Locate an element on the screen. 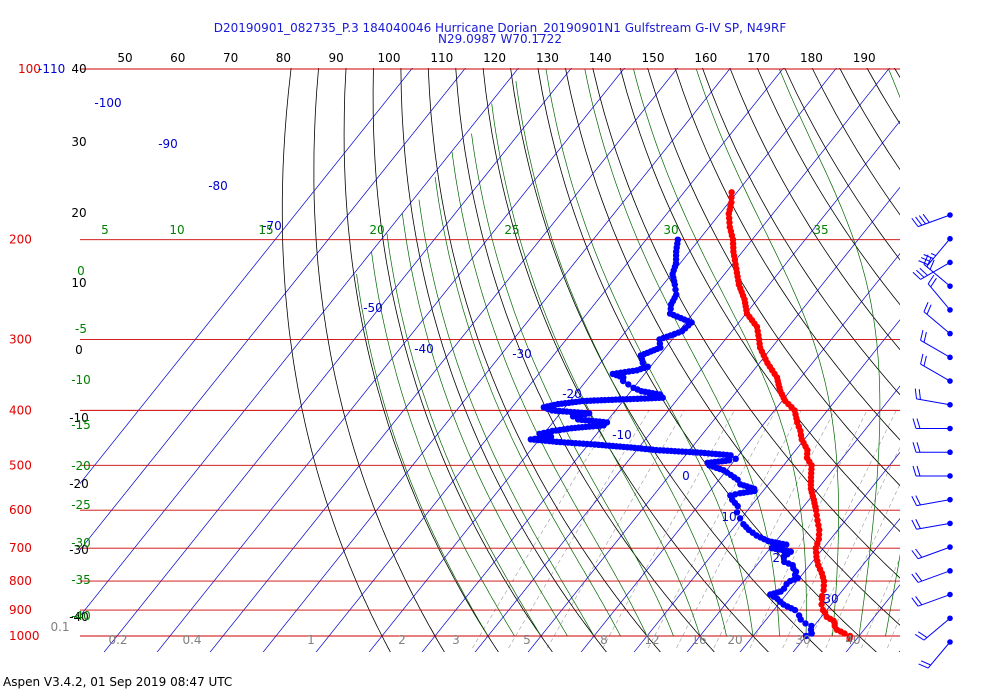  pressure-label: 400 is located at coordinates (20, 410).